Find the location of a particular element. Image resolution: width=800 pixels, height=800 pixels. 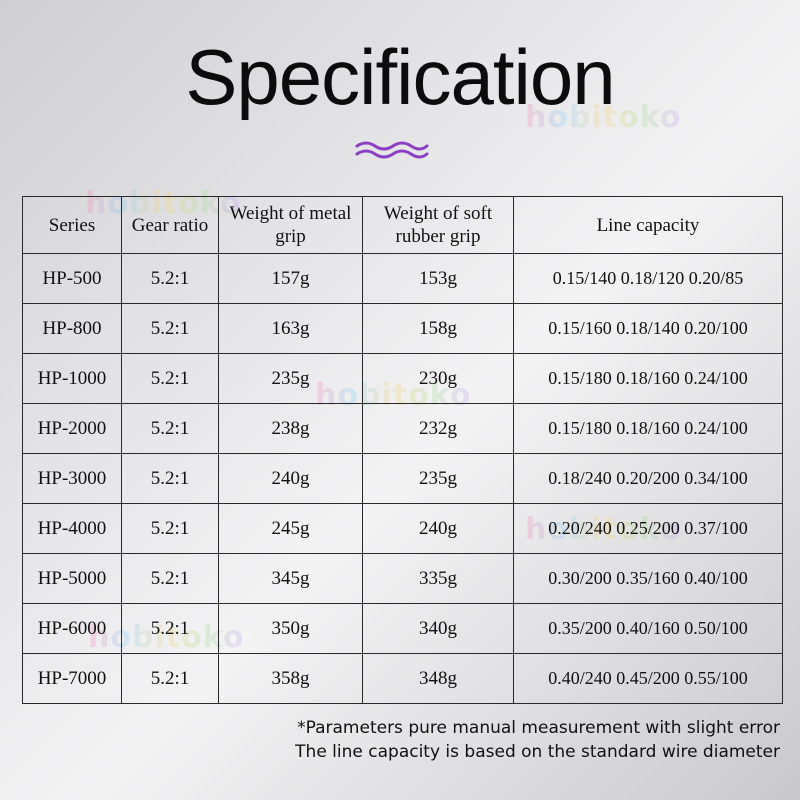

cell-metal-grip-weight: 235g is located at coordinates (290, 378).